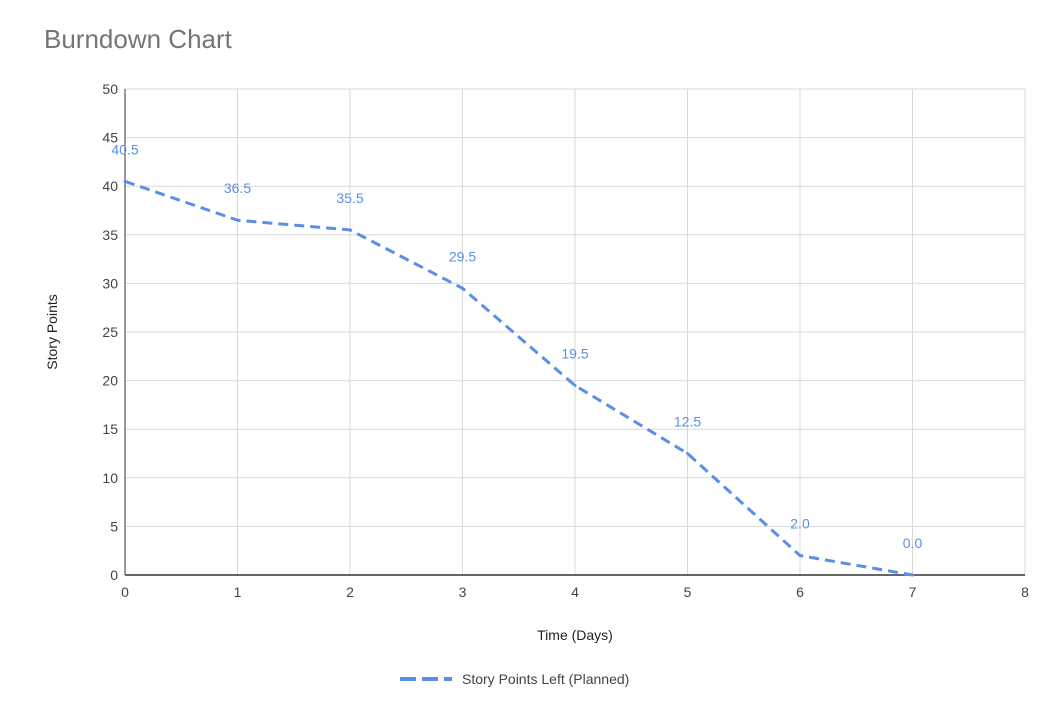 The height and width of the screenshot is (728, 1050). I want to click on x-tick-label: 6, so click(800, 592).